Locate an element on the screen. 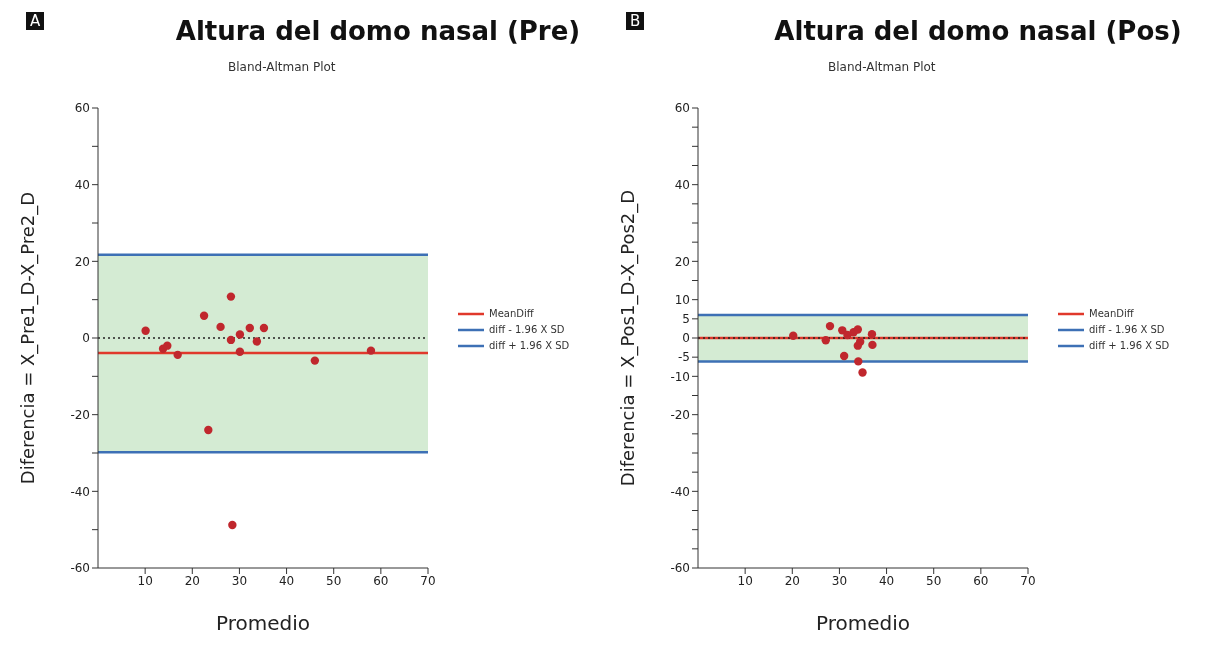 The width and height of the screenshot is (1223, 672). y-tick-label: 10 is located at coordinates (682, 299).